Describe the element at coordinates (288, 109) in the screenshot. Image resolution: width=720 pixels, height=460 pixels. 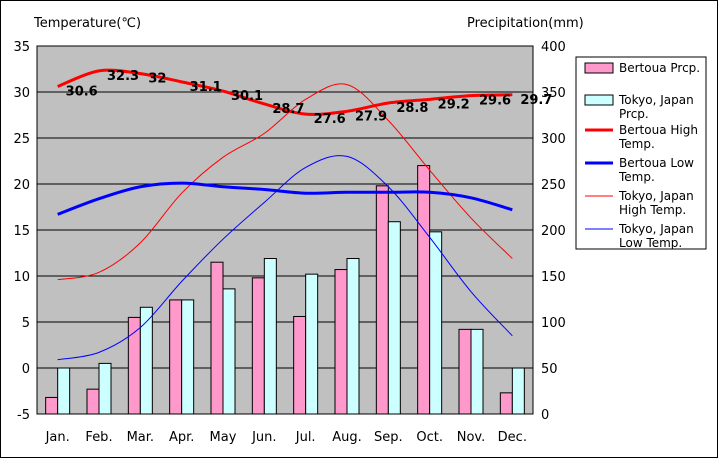
I see `temp-data-label: 28.7` at that location.